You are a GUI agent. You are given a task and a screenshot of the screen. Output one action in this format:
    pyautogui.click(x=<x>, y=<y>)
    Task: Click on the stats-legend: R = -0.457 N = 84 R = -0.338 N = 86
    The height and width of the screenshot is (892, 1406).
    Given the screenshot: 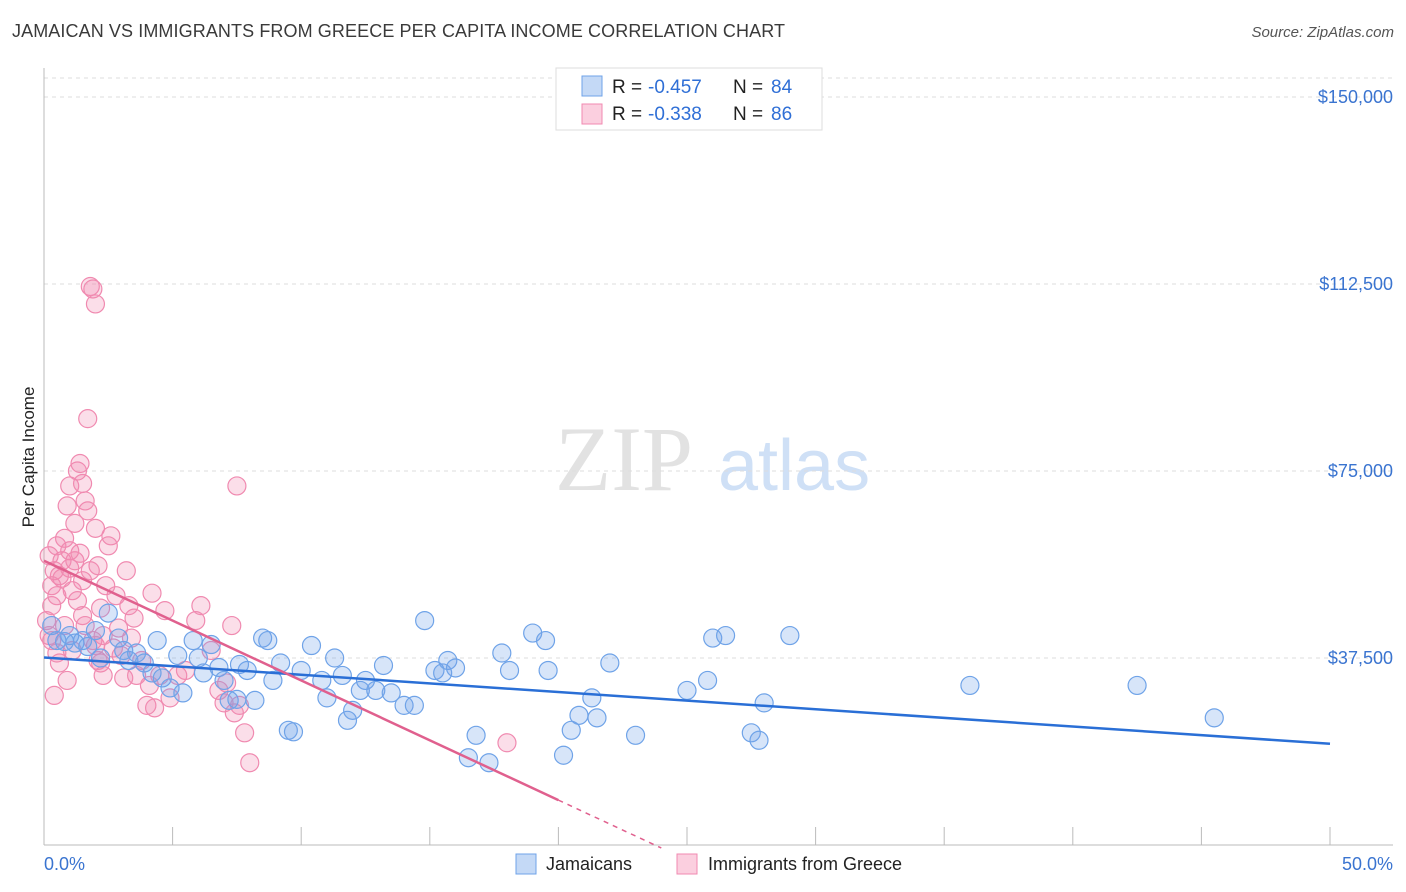 What is the action you would take?
    pyautogui.click(x=689, y=99)
    